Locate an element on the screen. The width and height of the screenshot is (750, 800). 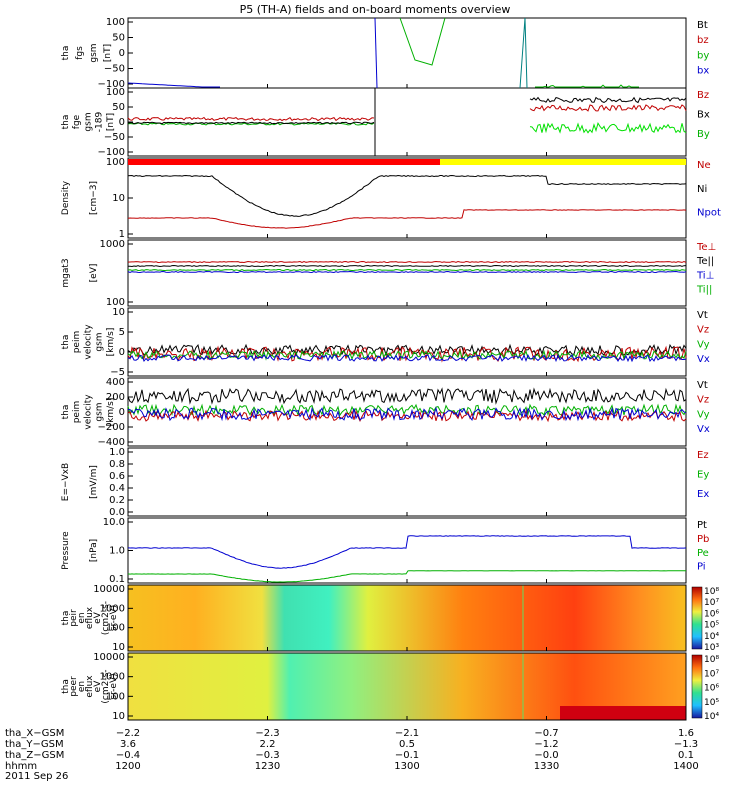
region-bar-yellow is located at coordinates (563, 162).